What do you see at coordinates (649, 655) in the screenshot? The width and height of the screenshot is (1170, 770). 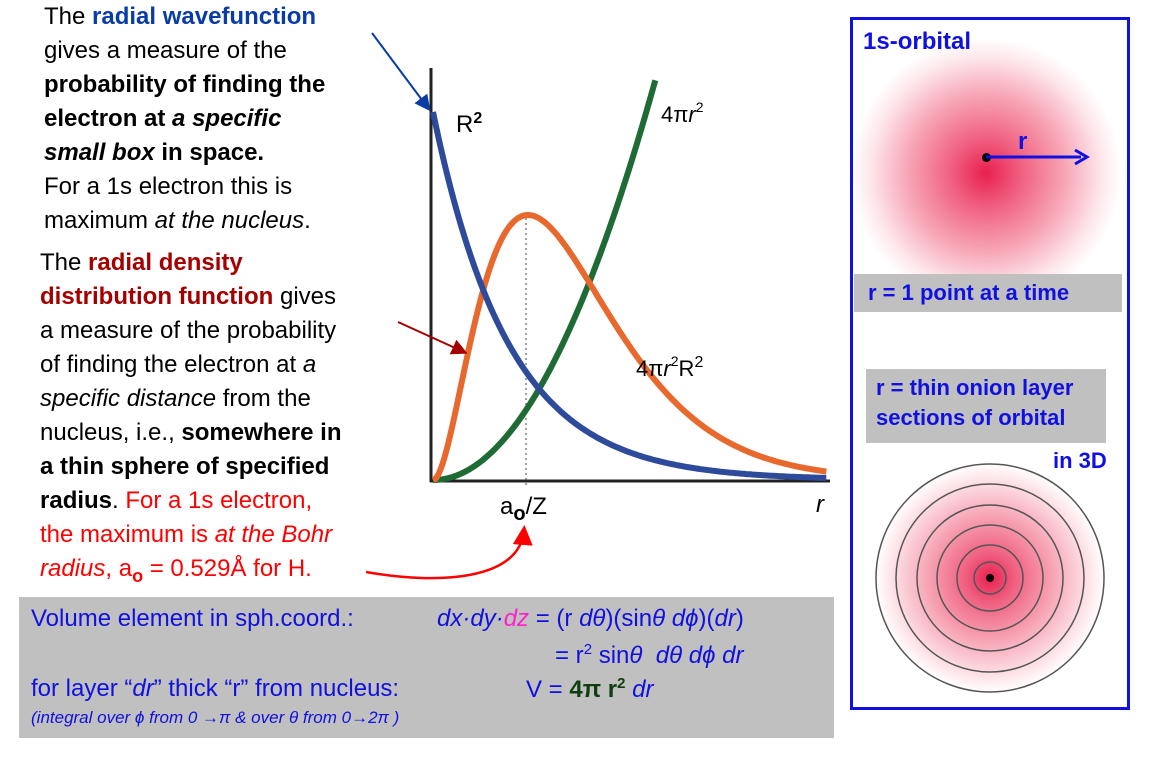 I see `eq-line-2: = r2 sinθ dθ dϕ dr` at bounding box center [649, 655].